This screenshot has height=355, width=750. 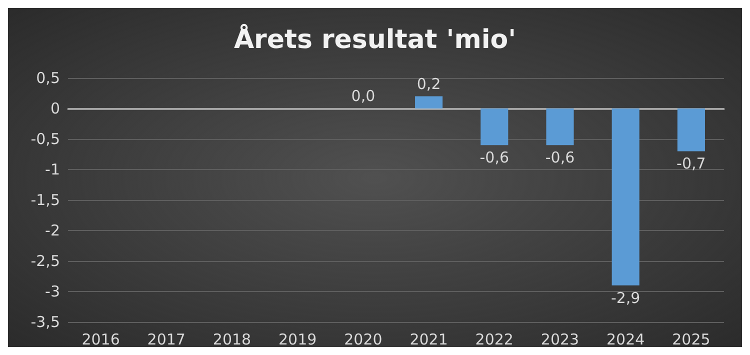 I want to click on x-tick-label: 2024, so click(x=625, y=339).